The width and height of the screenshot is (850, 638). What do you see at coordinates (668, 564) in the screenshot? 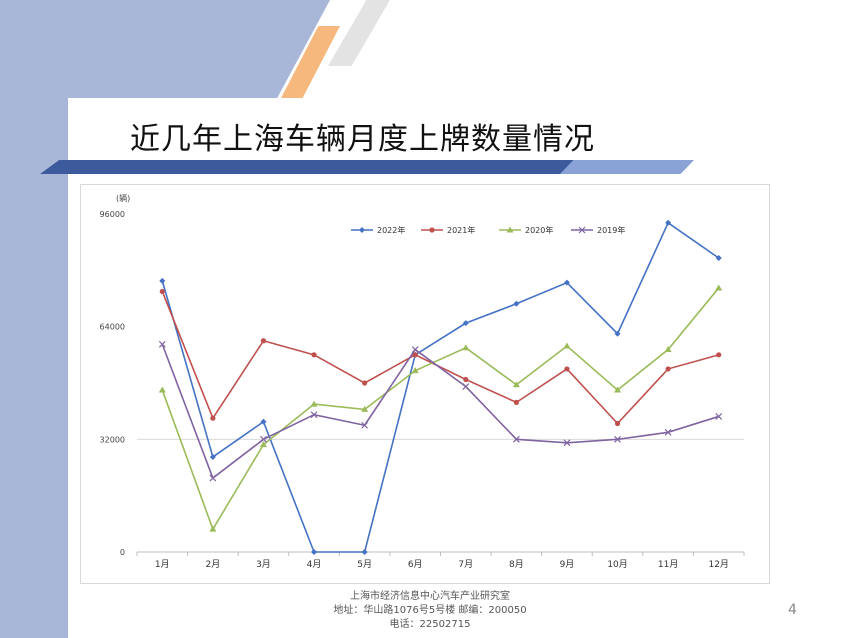
I see `x-tick-label: 11月` at bounding box center [668, 564].